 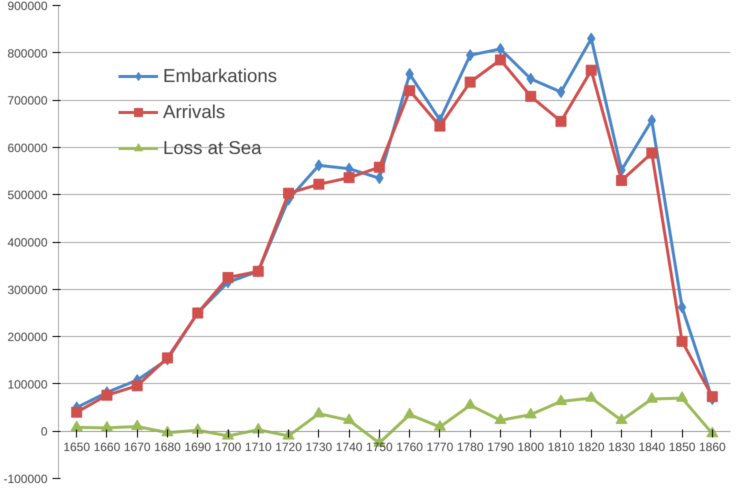 I want to click on x-tick-label: 1740, so click(x=349, y=447).